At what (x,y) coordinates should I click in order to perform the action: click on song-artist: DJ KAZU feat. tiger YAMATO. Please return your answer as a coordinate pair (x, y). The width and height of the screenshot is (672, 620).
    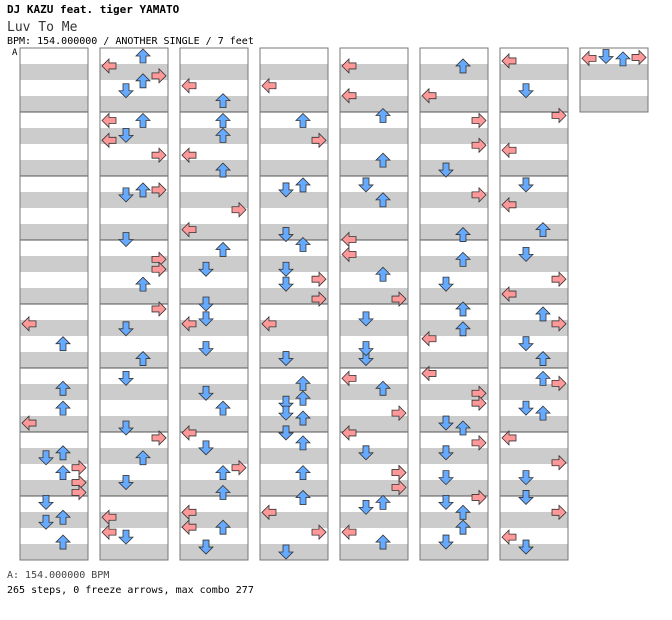
    Looking at the image, I should click on (93, 9).